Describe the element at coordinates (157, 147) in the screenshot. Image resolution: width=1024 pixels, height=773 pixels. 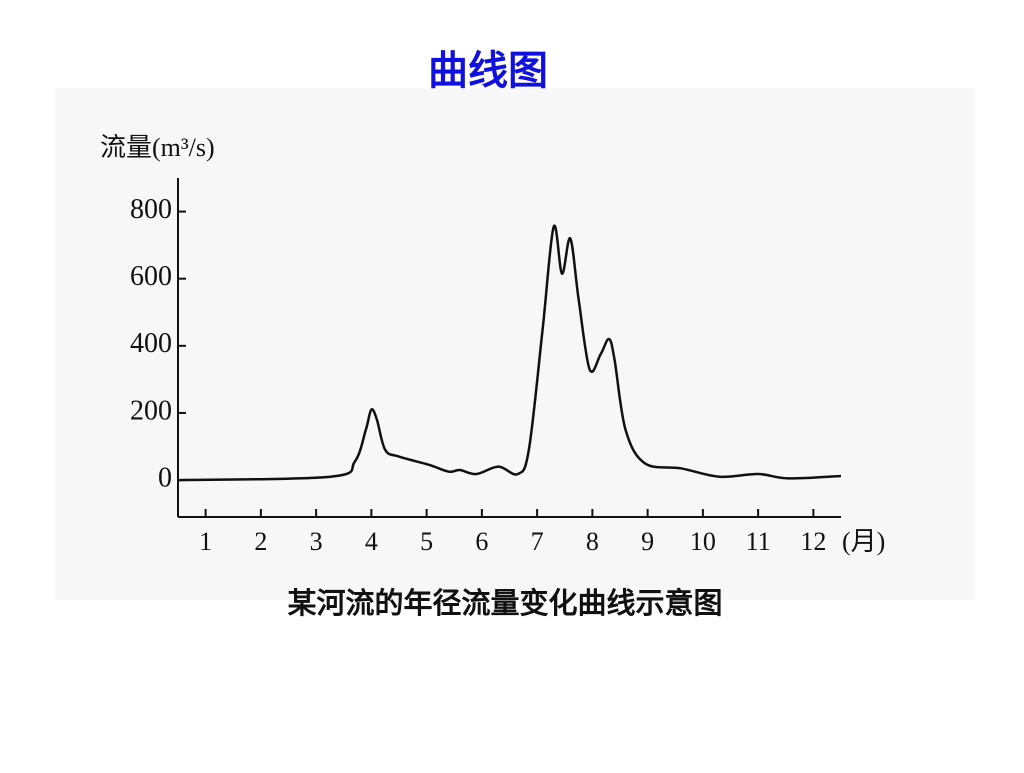
I see `y-axis-label: 流量(m³/s)` at that location.